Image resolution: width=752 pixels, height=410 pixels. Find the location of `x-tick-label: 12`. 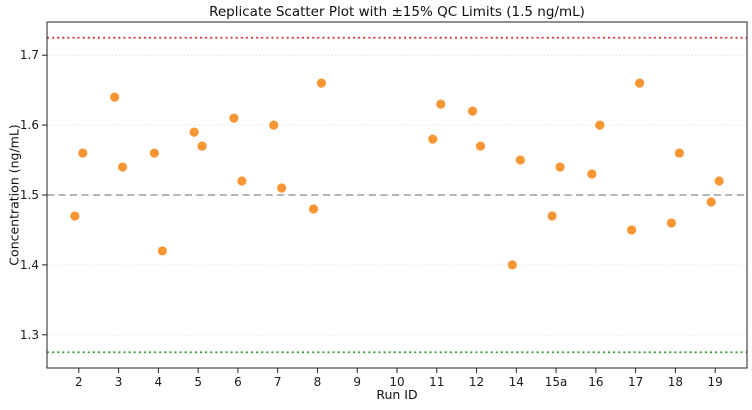

x-tick-label: 12 is located at coordinates (476, 382).